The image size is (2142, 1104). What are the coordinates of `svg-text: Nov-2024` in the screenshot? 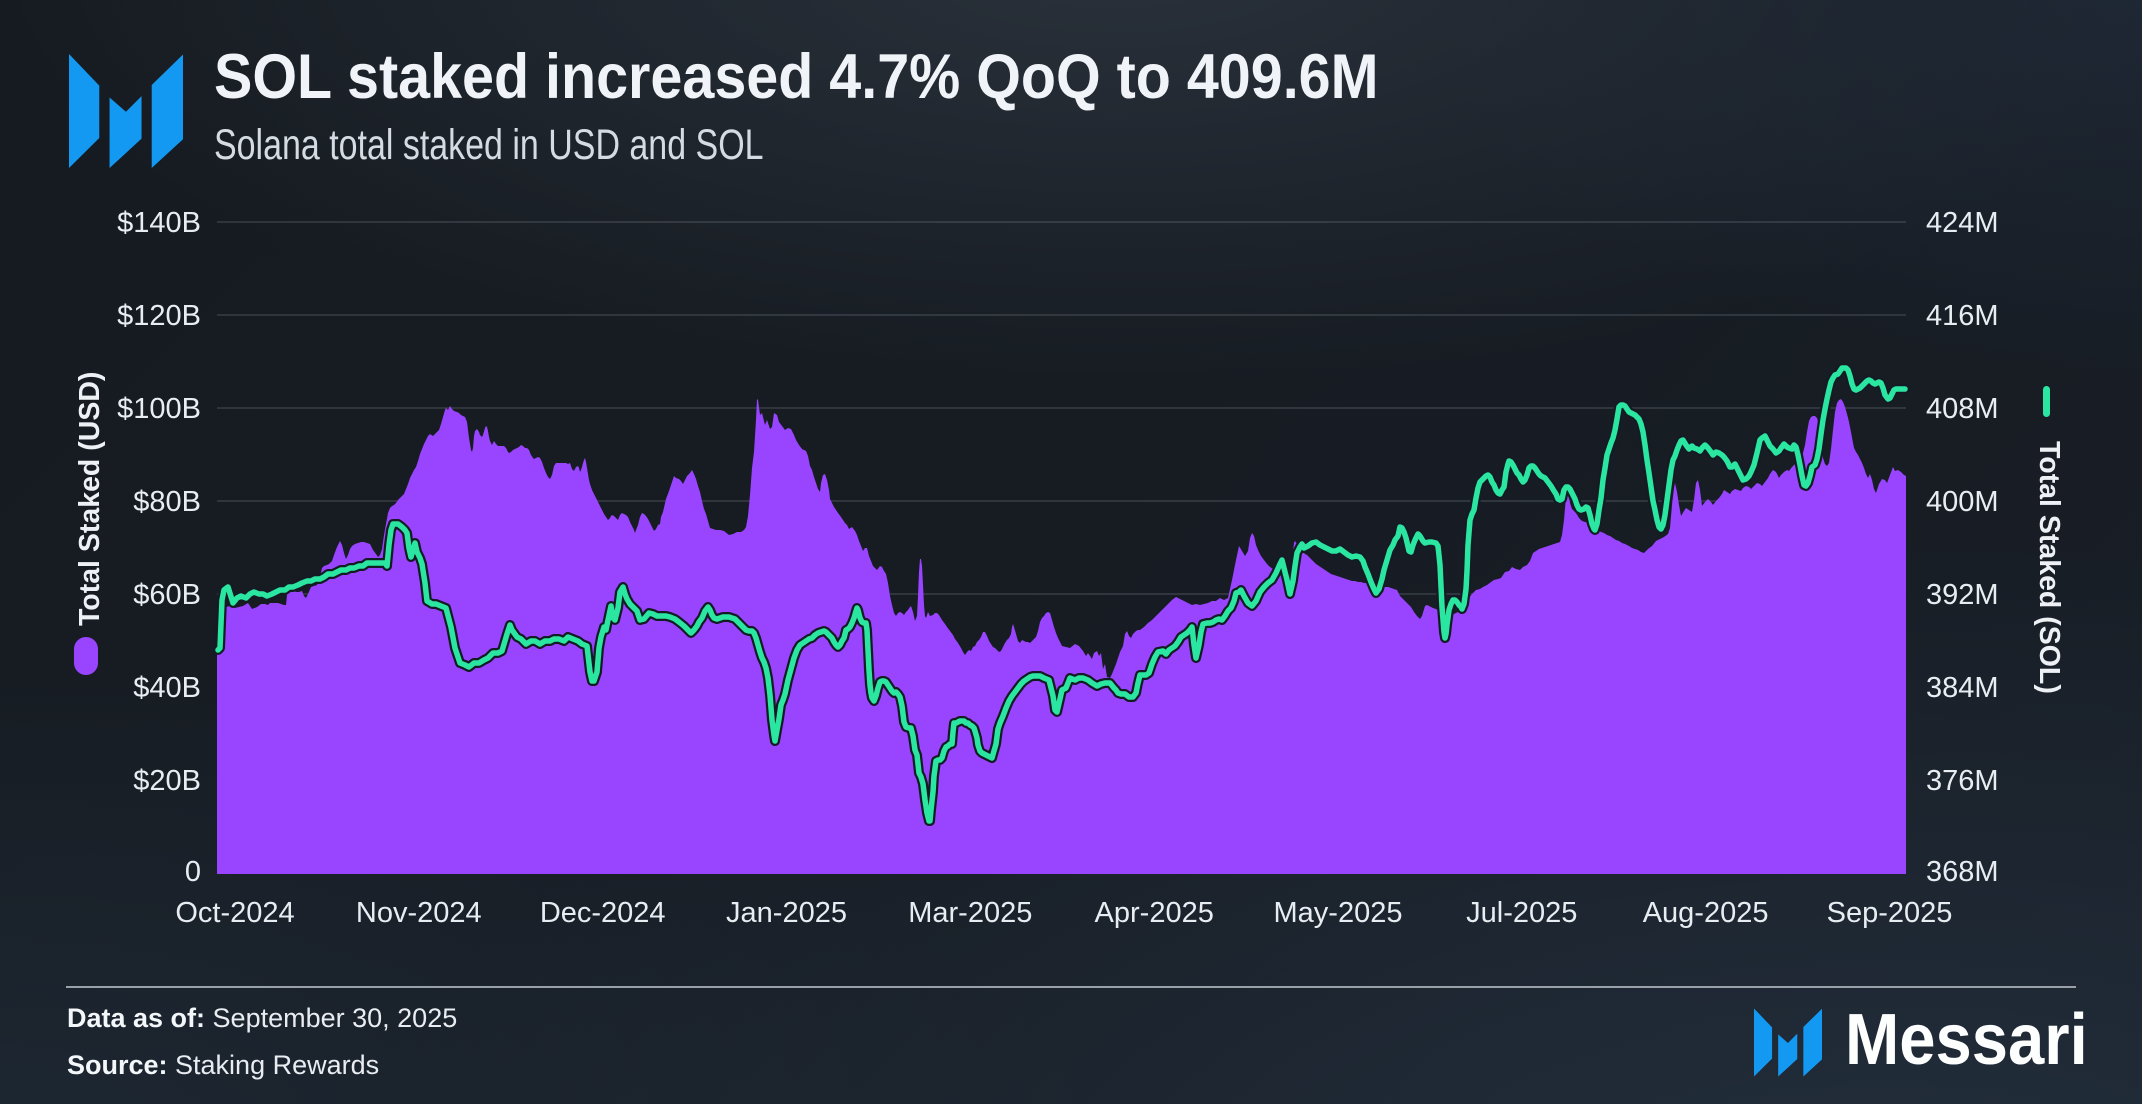 It's located at (419, 913).